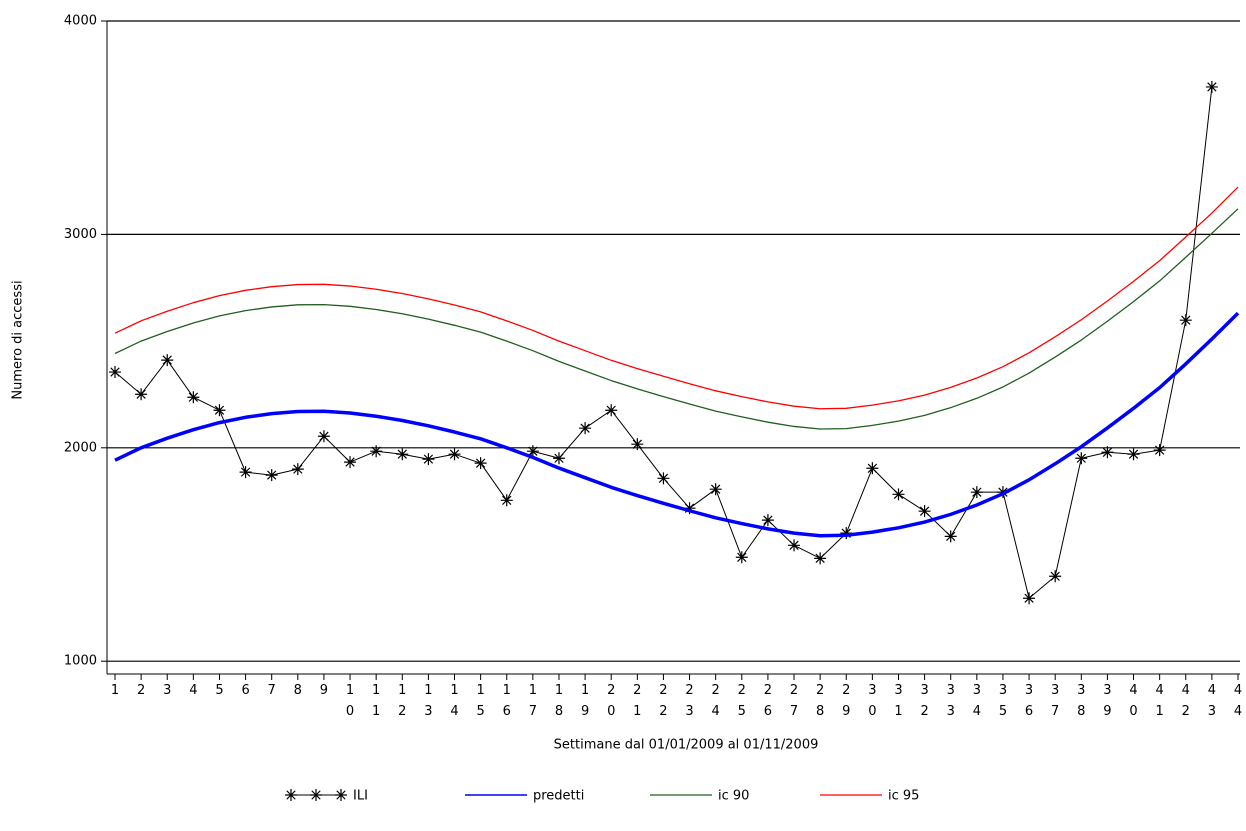 Image resolution: width=1246 pixels, height=831 pixels. What do you see at coordinates (360, 796) in the screenshot?
I see `legend-label: ILI` at bounding box center [360, 796].